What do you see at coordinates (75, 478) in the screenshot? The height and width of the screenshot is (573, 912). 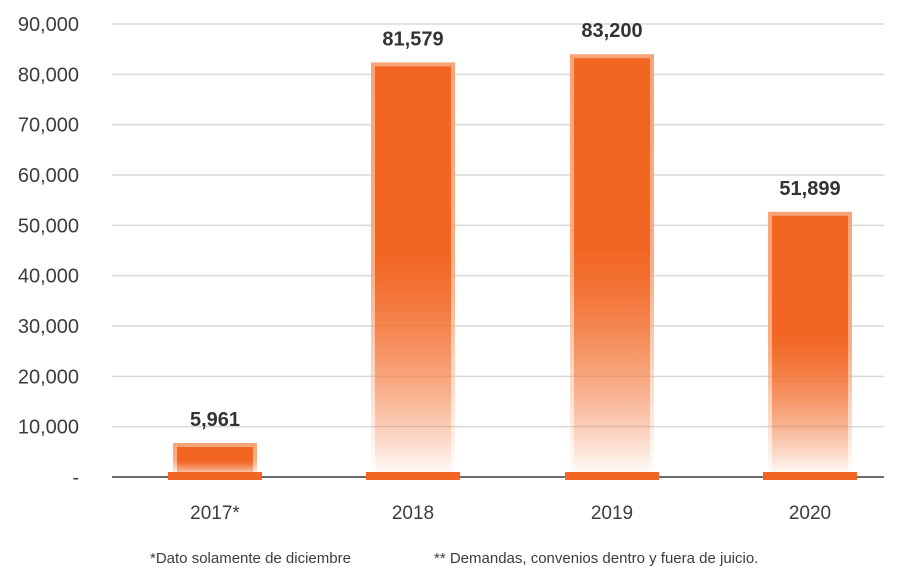 I see `y-tick-label: -` at bounding box center [75, 478].